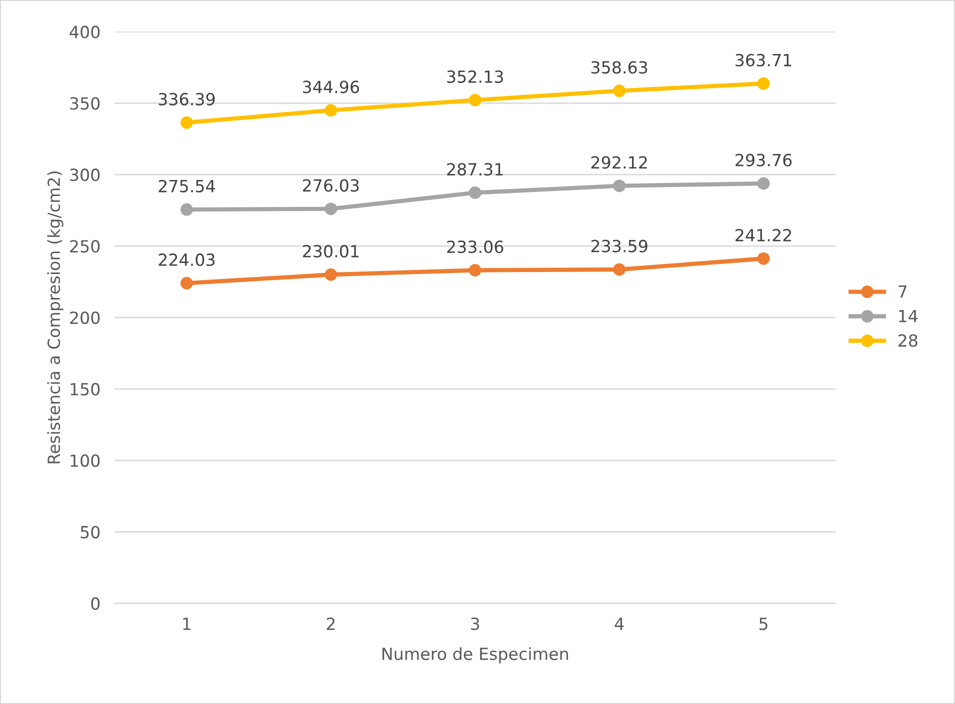  I want to click on x-axis-title: Numero de Especimen, so click(475, 655).